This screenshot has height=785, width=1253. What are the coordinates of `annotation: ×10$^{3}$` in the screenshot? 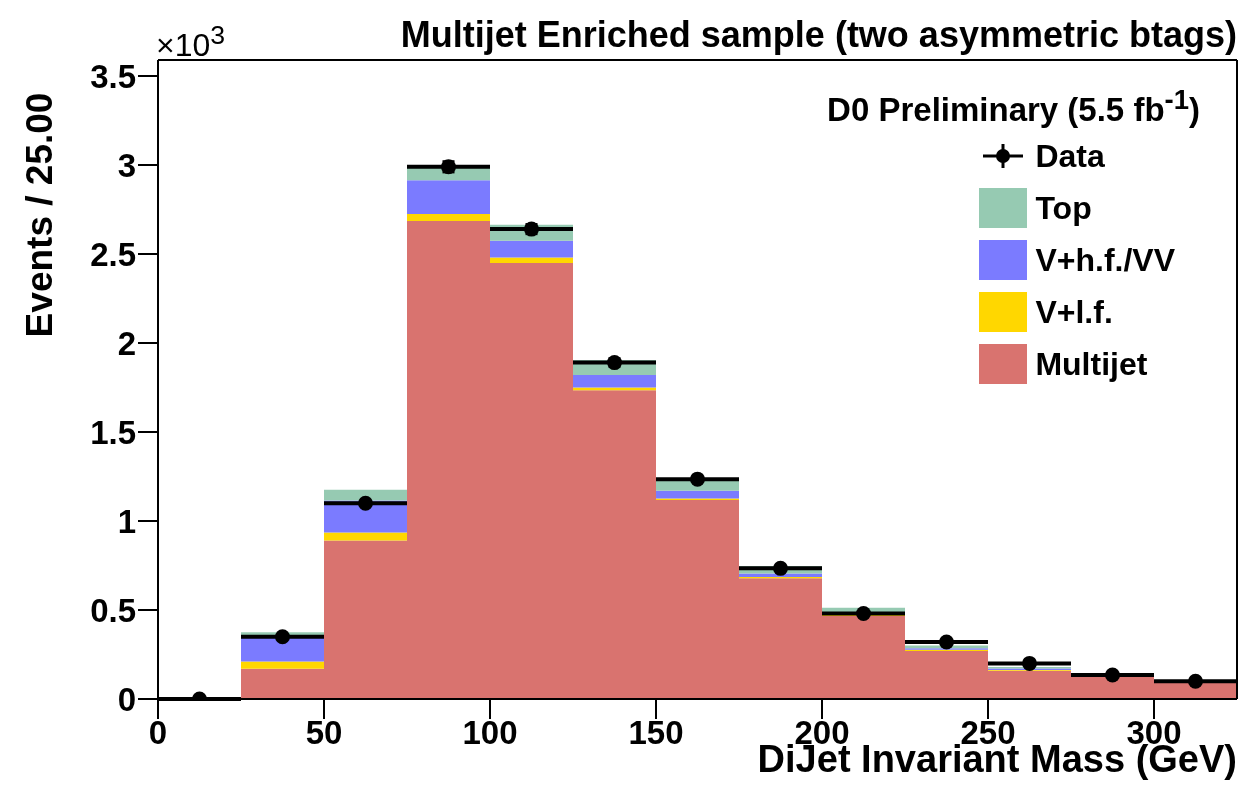 It's located at (191, 42).